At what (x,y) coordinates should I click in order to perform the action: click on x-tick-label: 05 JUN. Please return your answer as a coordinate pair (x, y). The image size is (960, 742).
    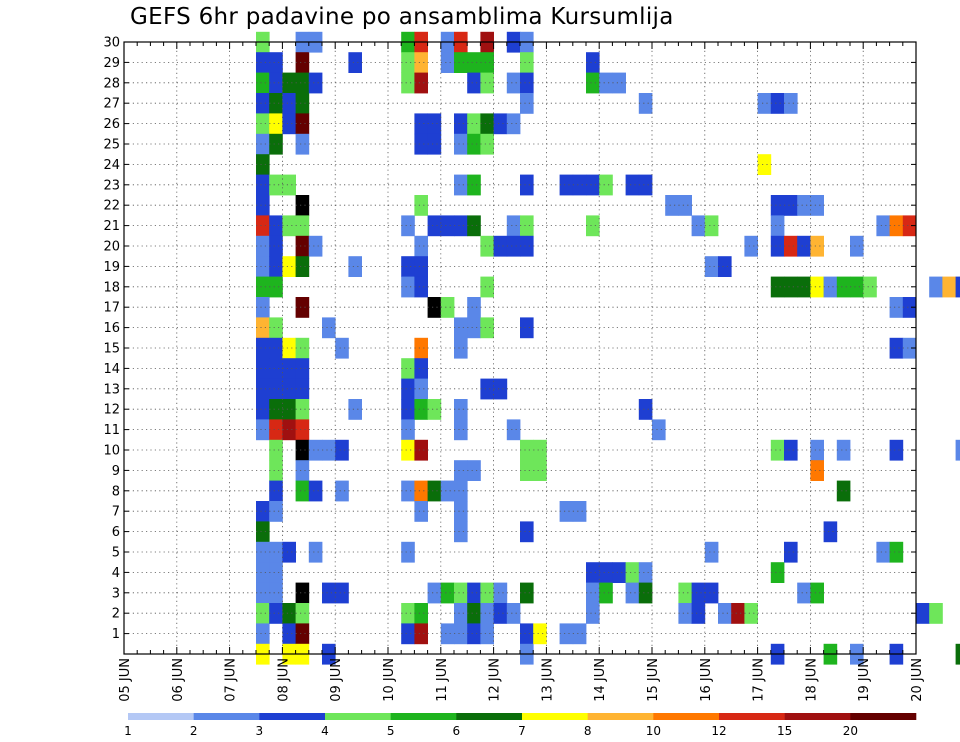
    Looking at the image, I should click on (125, 680).